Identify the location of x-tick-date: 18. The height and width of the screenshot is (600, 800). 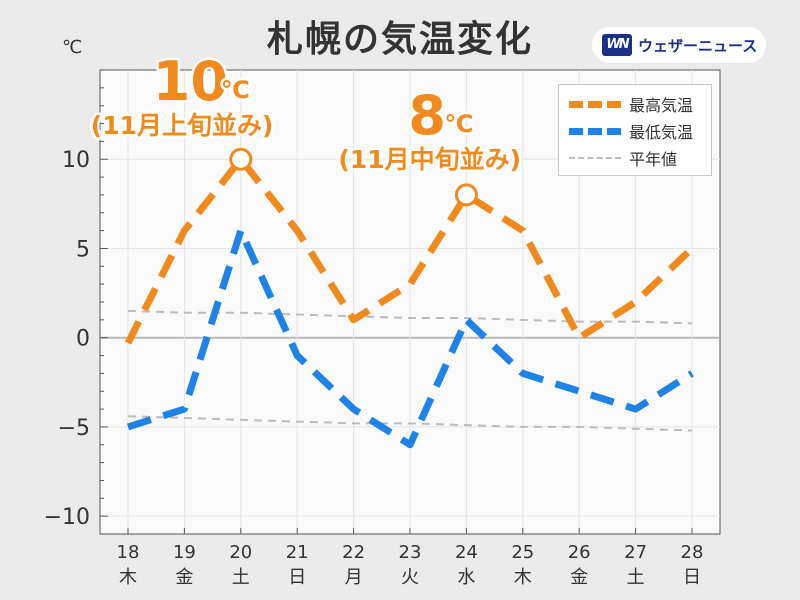
(128, 552).